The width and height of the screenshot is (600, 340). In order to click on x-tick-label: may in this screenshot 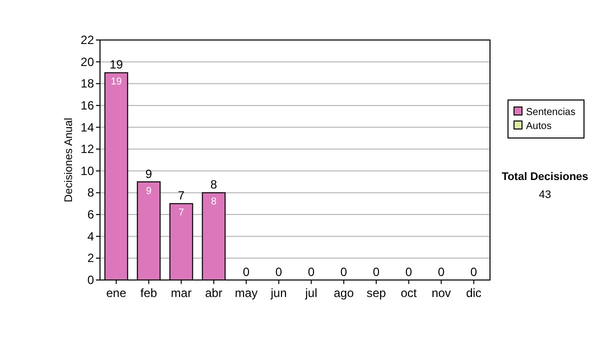, I will do `click(246, 293)`.